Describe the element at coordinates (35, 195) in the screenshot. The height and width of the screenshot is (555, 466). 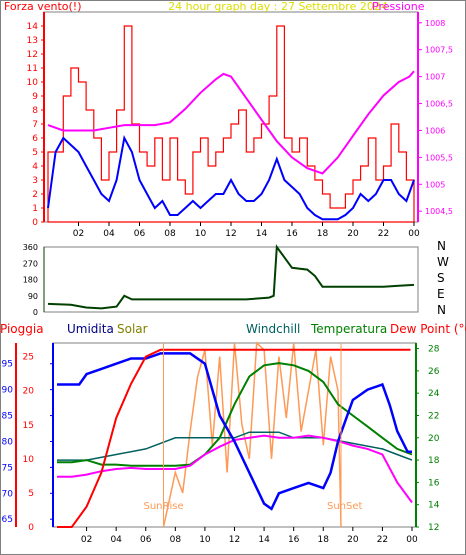
I see `wind-tick-label: 2` at that location.